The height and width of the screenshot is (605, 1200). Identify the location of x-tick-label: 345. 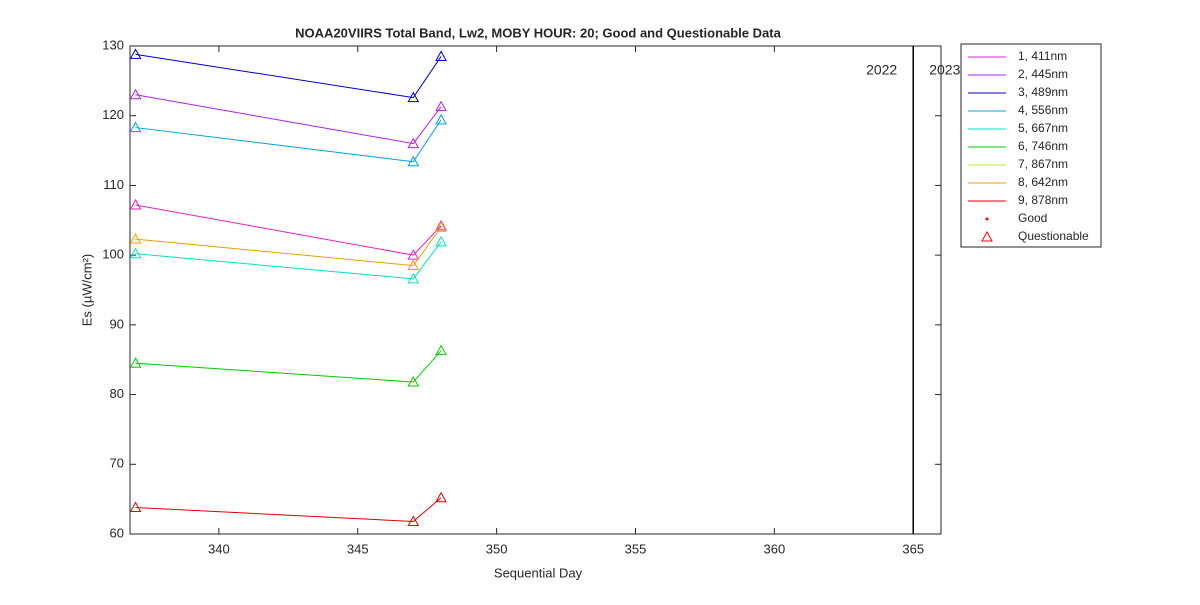
(358, 548).